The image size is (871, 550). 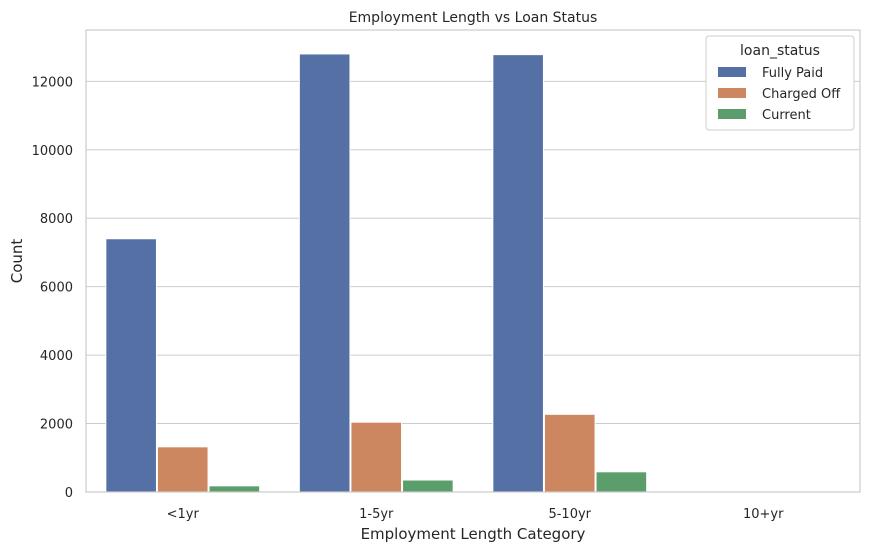 I want to click on y-axis-ticks: 0 2000 4000 6000 8000 10000 12000, so click(x=52, y=288).